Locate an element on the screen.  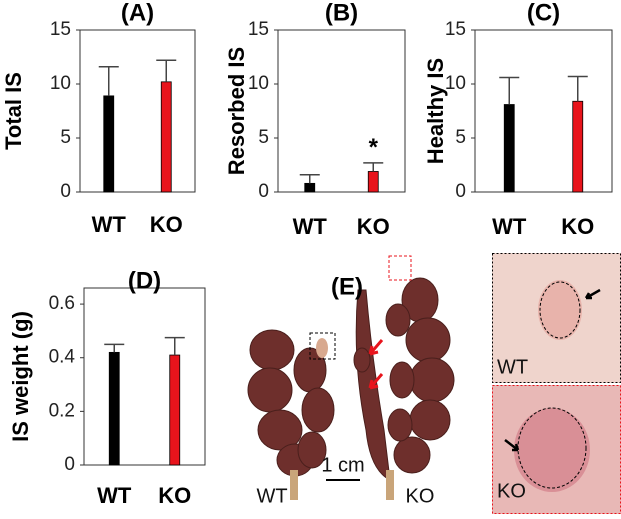
uterus-wt is located at coordinates (291, 403).